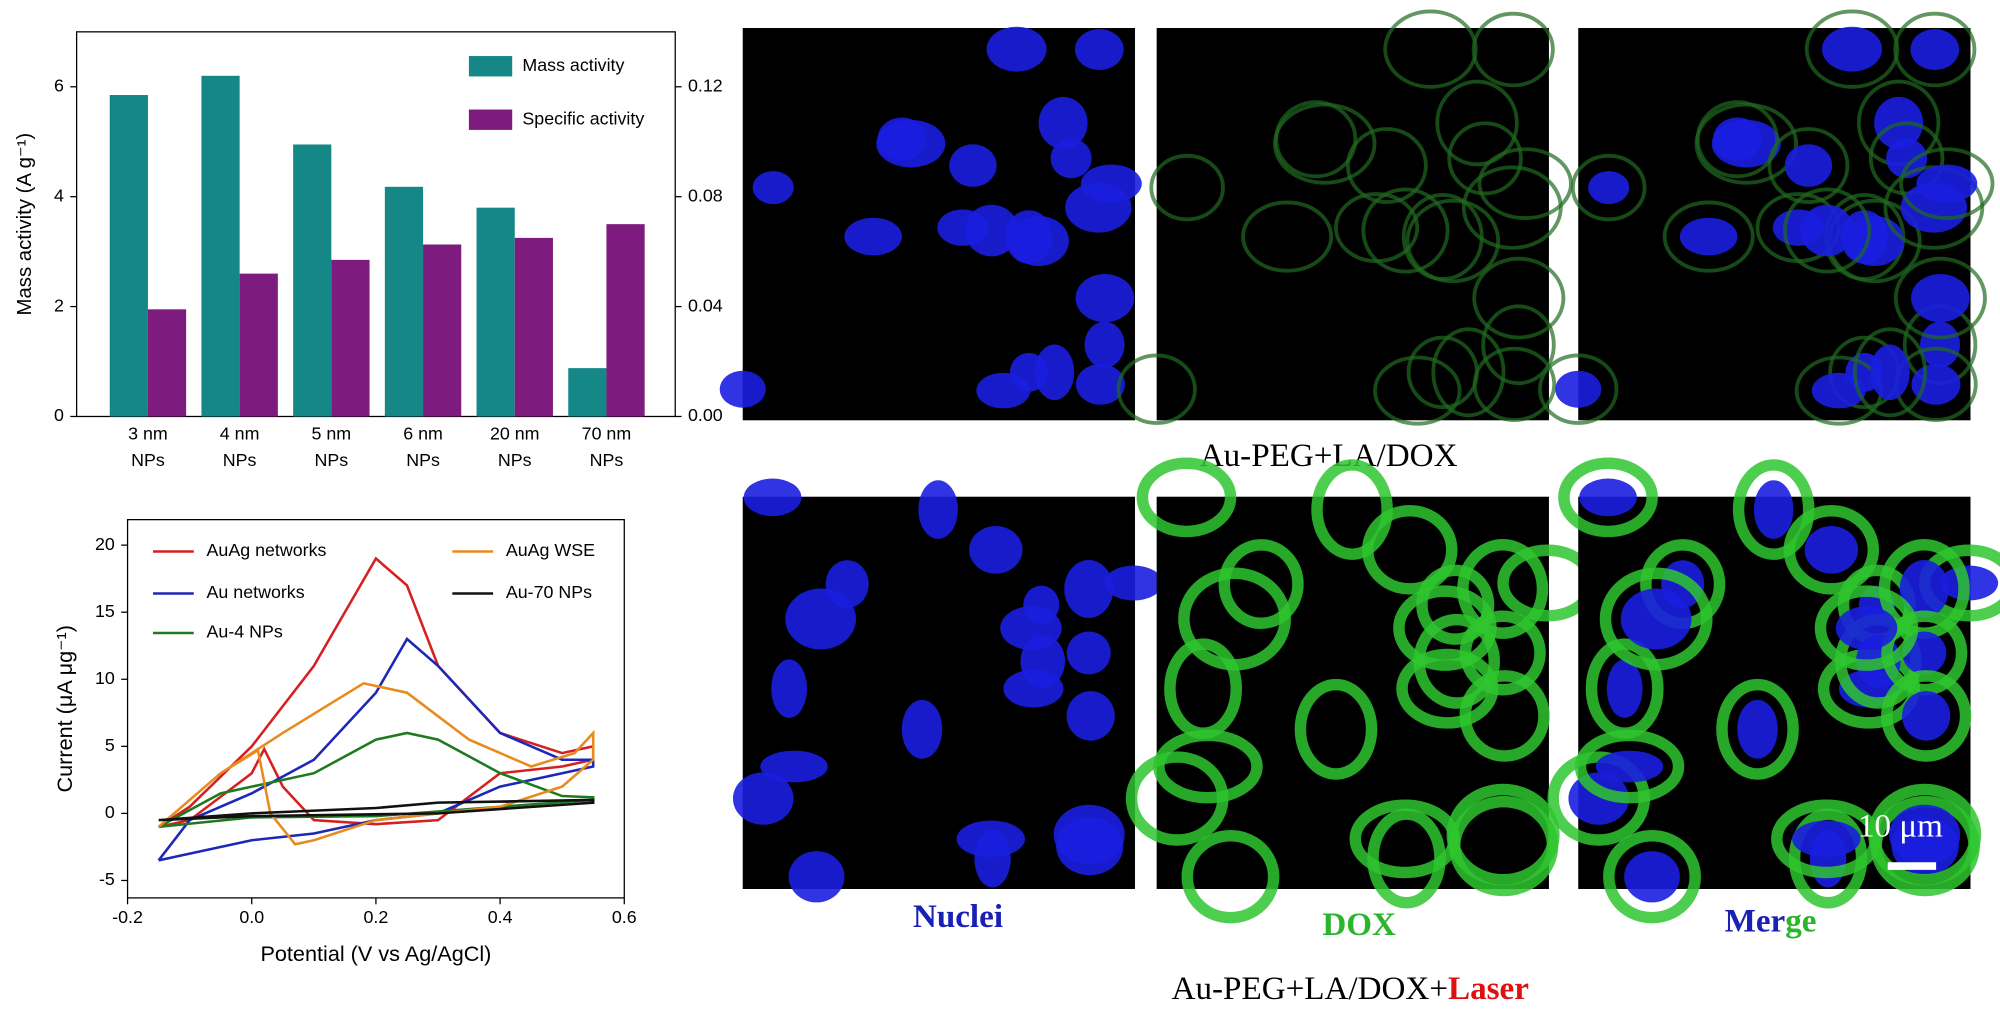 The height and width of the screenshot is (1024, 2000). What do you see at coordinates (607, 433) in the screenshot?
I see `x-tick-label-line: 70 nm` at bounding box center [607, 433].